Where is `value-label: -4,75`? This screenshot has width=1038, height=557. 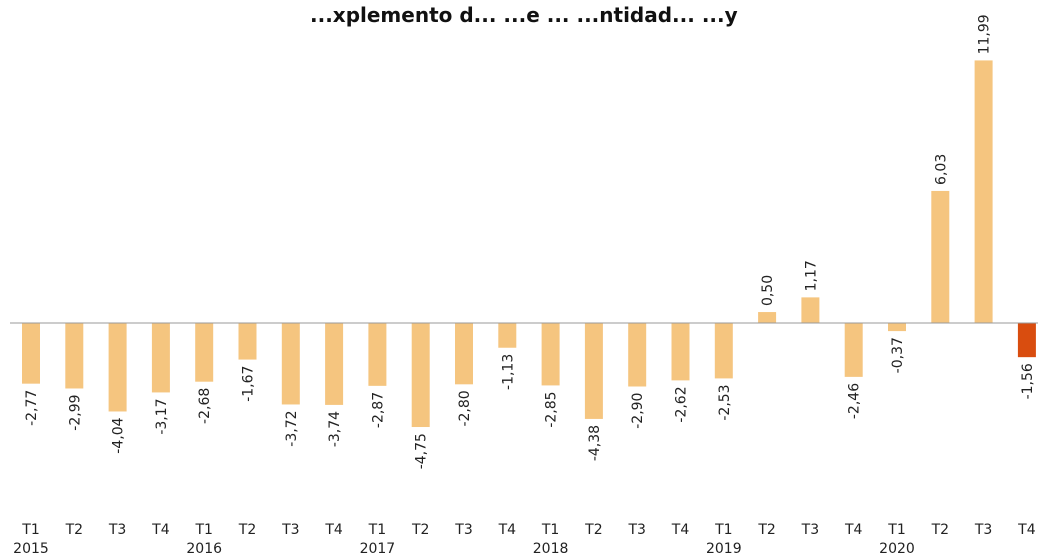
value-label: -4,75 is located at coordinates (422, 451).